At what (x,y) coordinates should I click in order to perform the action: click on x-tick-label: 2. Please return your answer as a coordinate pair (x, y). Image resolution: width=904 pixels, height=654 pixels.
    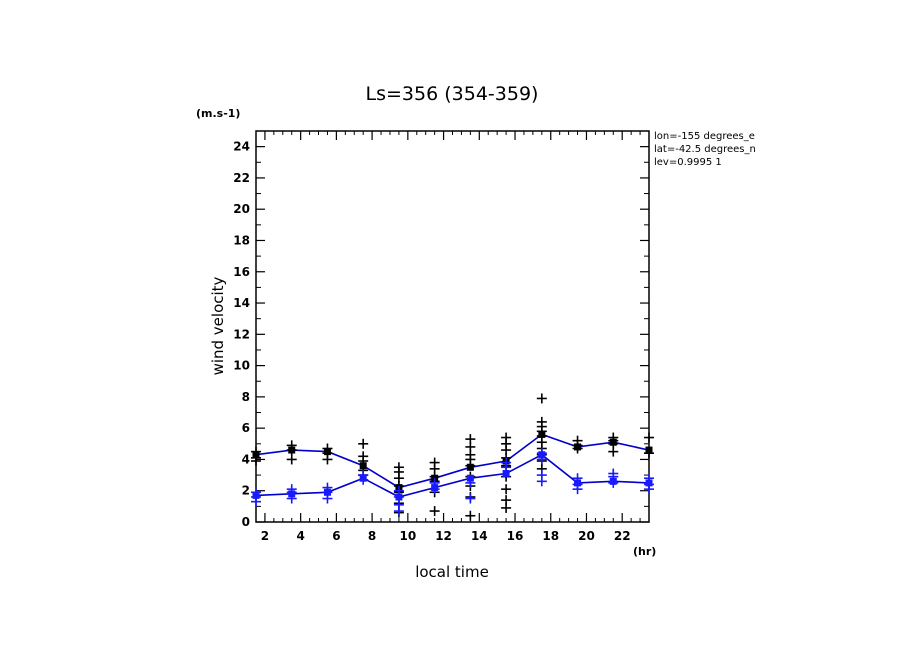
    Looking at the image, I should click on (265, 536).